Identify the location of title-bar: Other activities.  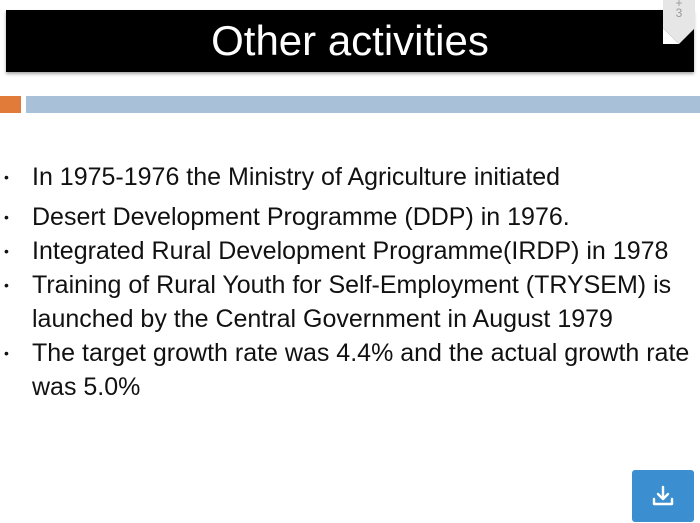
(350, 41).